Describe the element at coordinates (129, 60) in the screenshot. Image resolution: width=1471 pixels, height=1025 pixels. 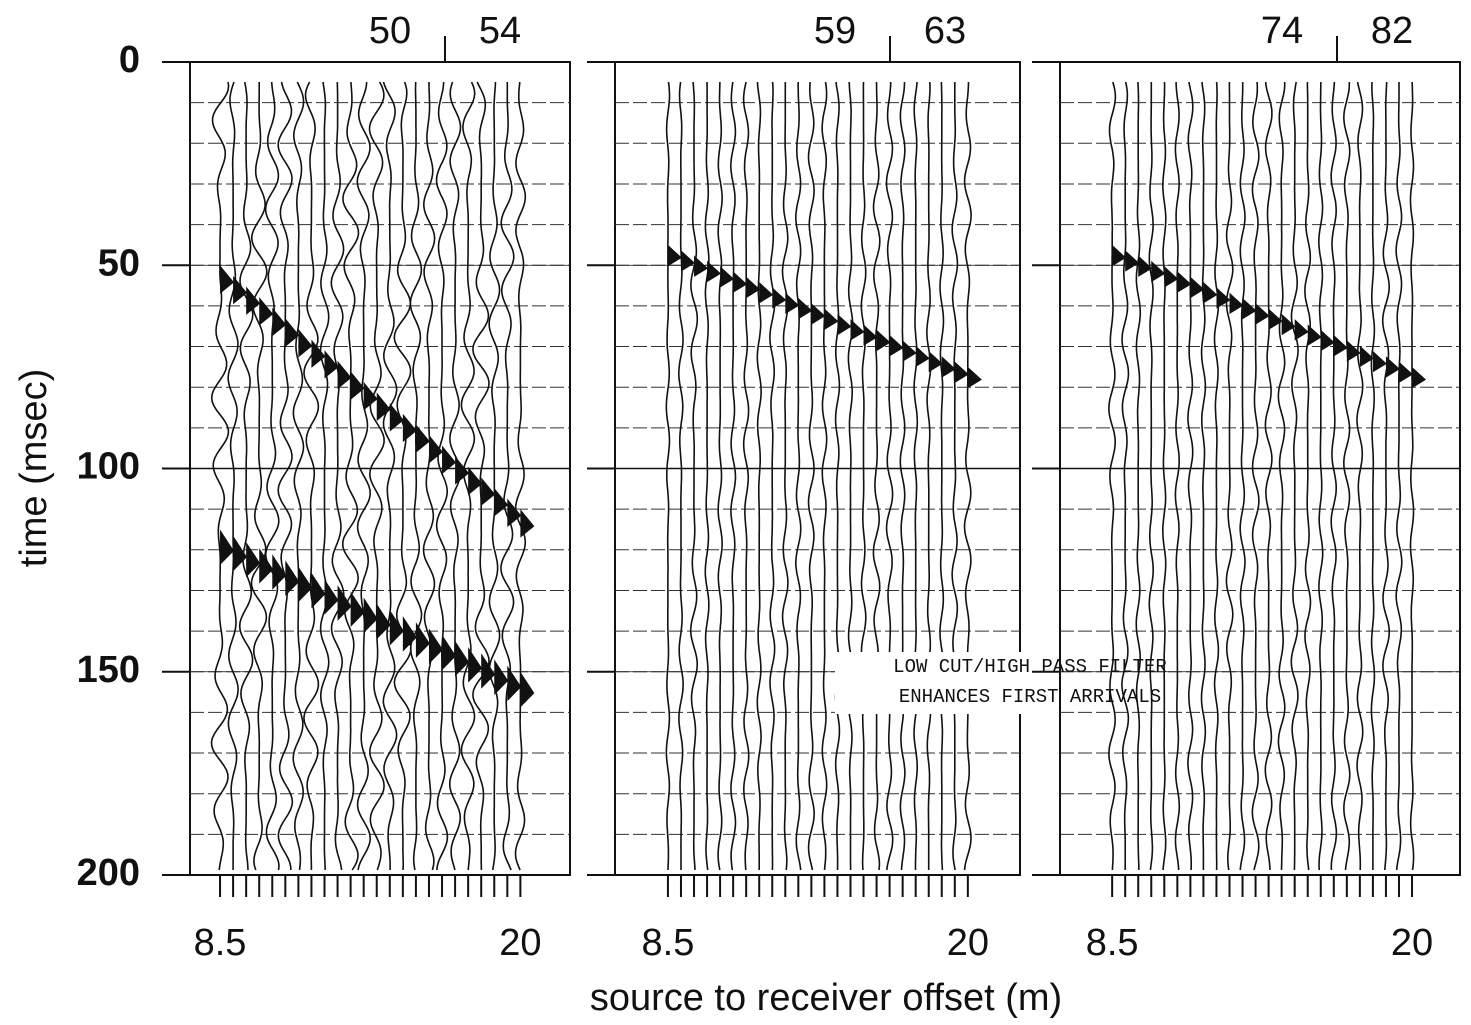
I see `y-tick-label: 0` at that location.